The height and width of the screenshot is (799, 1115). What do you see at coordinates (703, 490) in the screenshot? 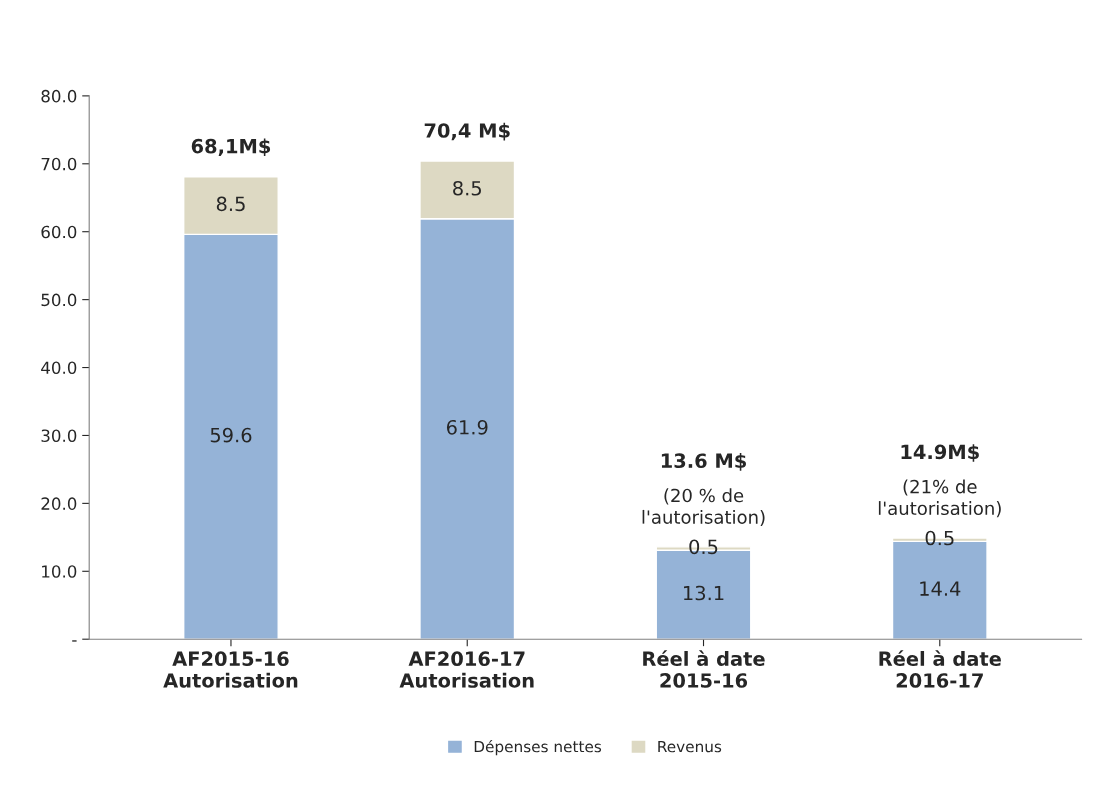
I see `total-label: 13.6 M$ (20 % de l'autorisation)` at bounding box center [703, 490].